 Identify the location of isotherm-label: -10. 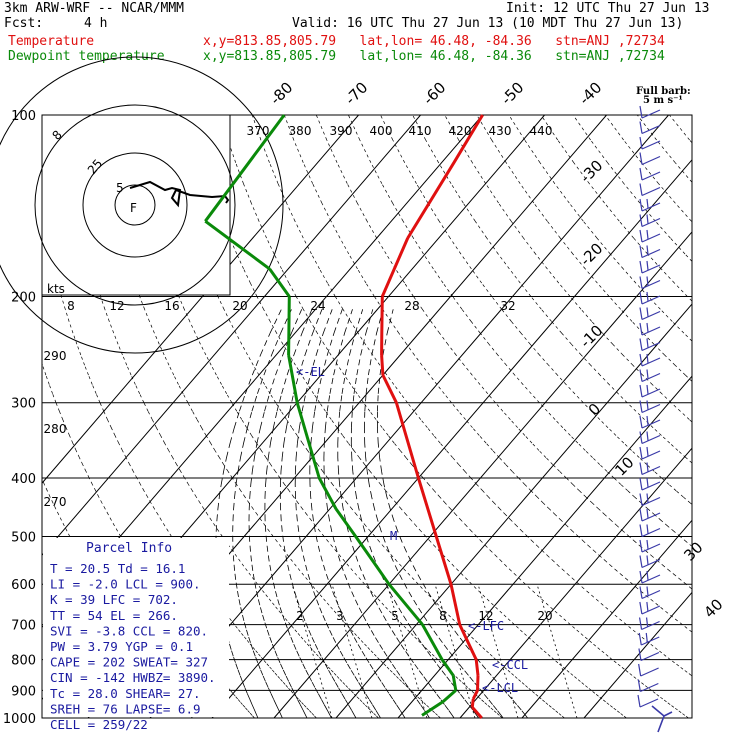
(591, 336).